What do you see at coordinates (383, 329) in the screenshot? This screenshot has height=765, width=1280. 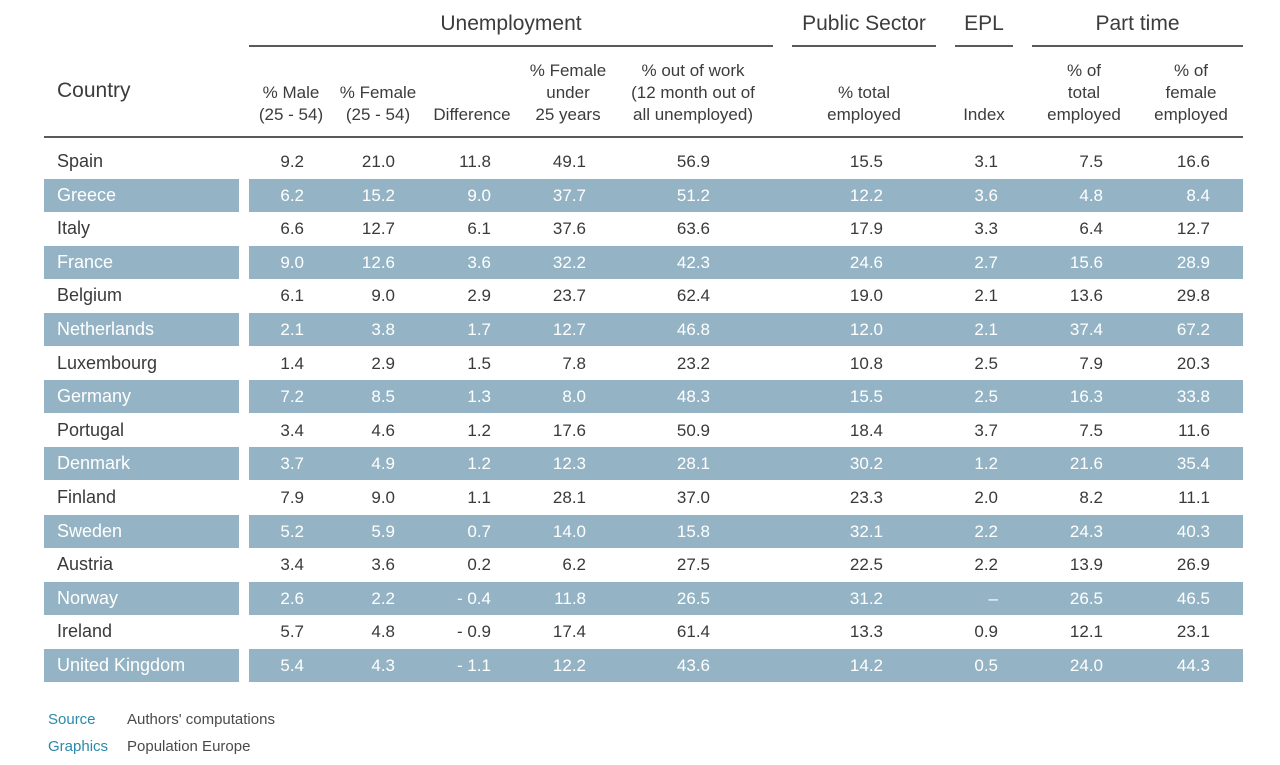 I see `cell-female: 3.8` at bounding box center [383, 329].